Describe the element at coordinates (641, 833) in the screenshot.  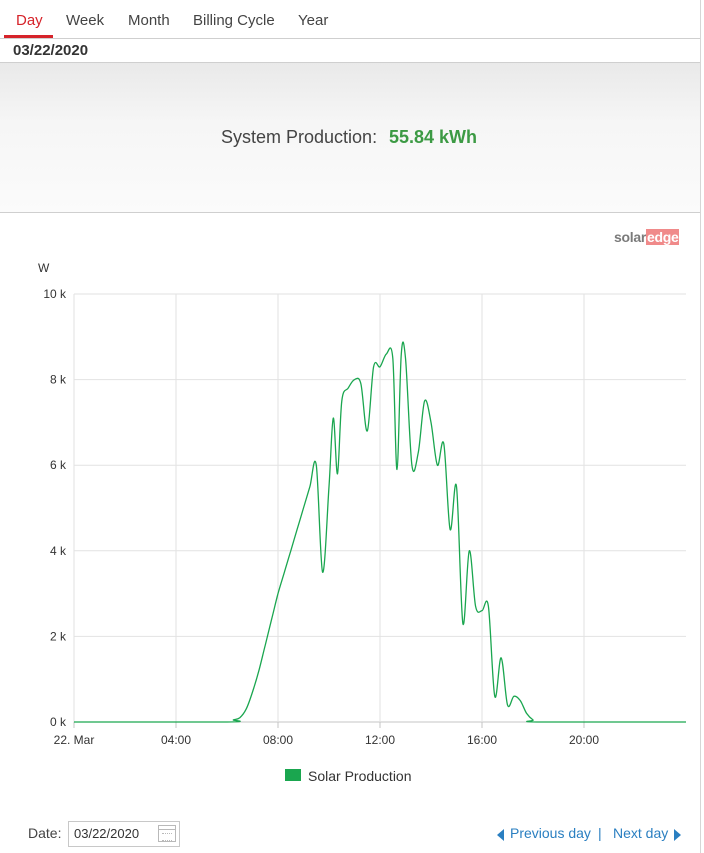
I see `next-day-link: Next day` at that location.